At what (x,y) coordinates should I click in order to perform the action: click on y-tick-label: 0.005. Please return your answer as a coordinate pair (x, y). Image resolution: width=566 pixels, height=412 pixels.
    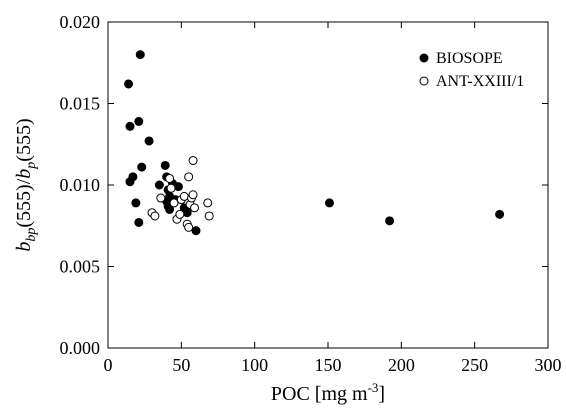
    Looking at the image, I should click on (80, 267).